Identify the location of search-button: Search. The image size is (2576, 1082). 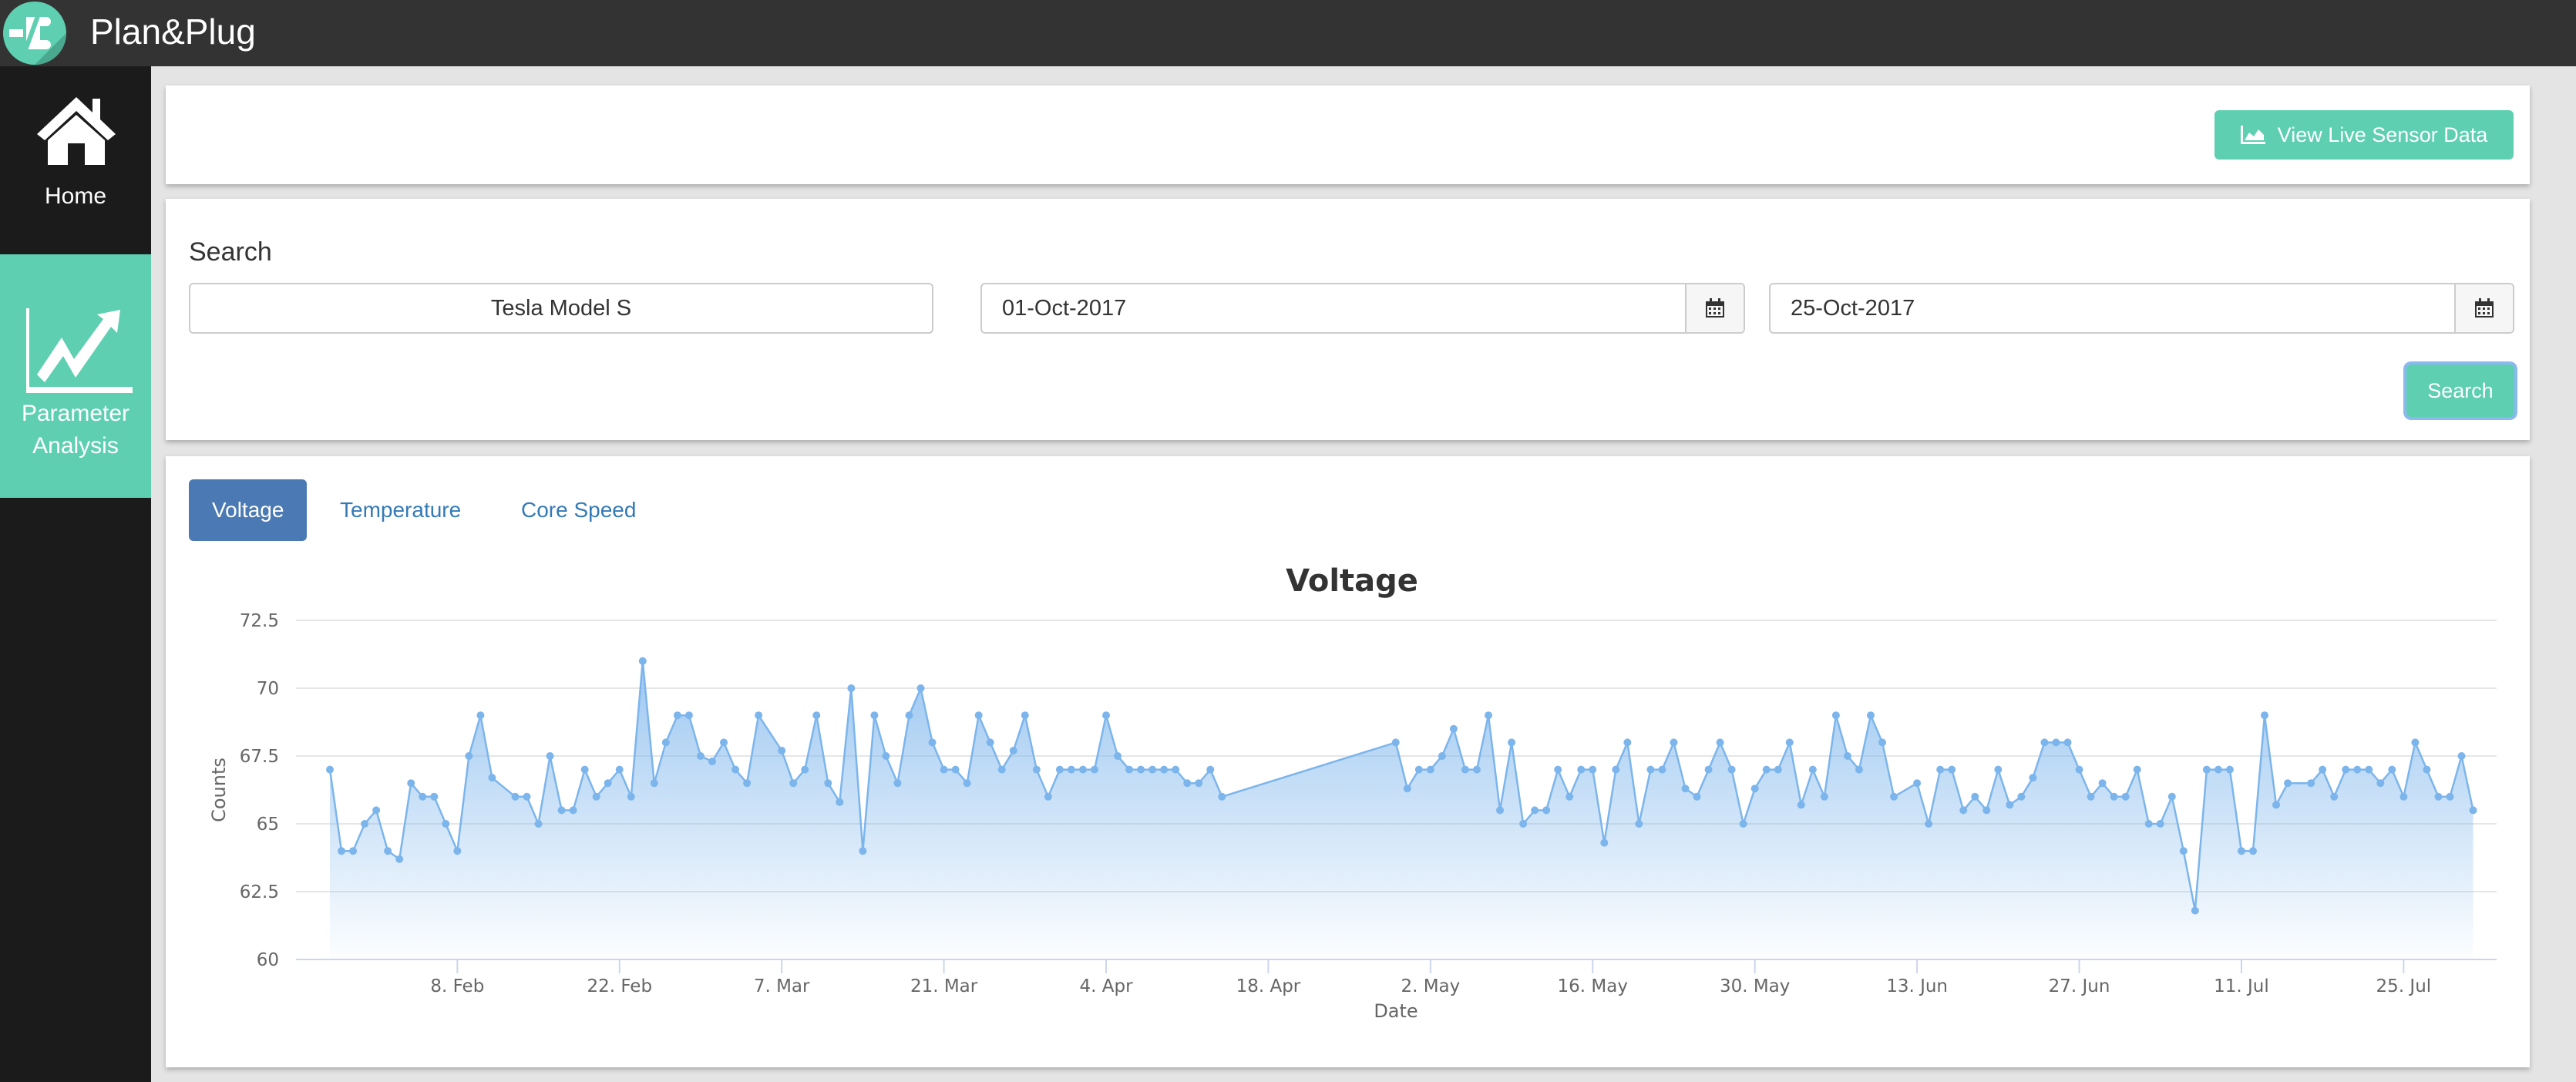
(2460, 391).